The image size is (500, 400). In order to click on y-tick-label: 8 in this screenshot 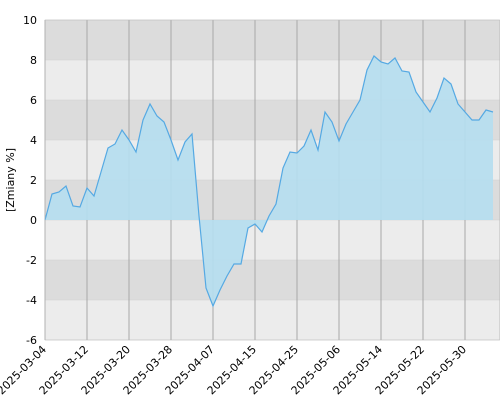, I will do `click(33, 60)`.